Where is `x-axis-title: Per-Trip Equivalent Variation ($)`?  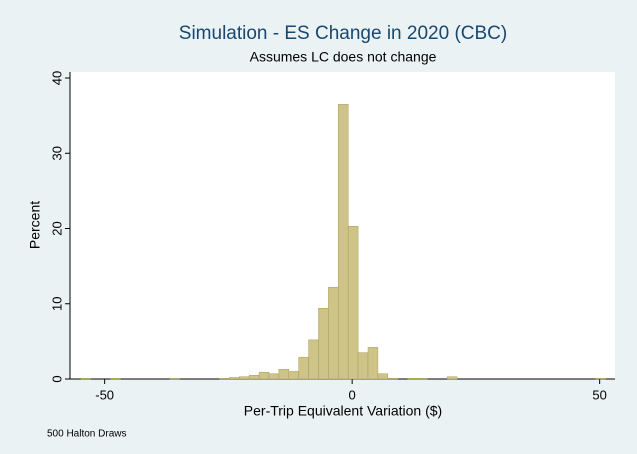
x-axis-title: Per-Trip Equivalent Variation ($) is located at coordinates (343, 411).